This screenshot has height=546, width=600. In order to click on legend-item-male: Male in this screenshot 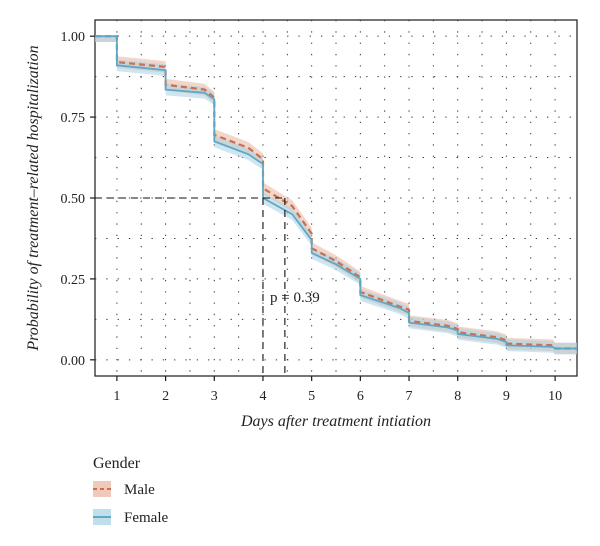, I will do `click(124, 489)`.